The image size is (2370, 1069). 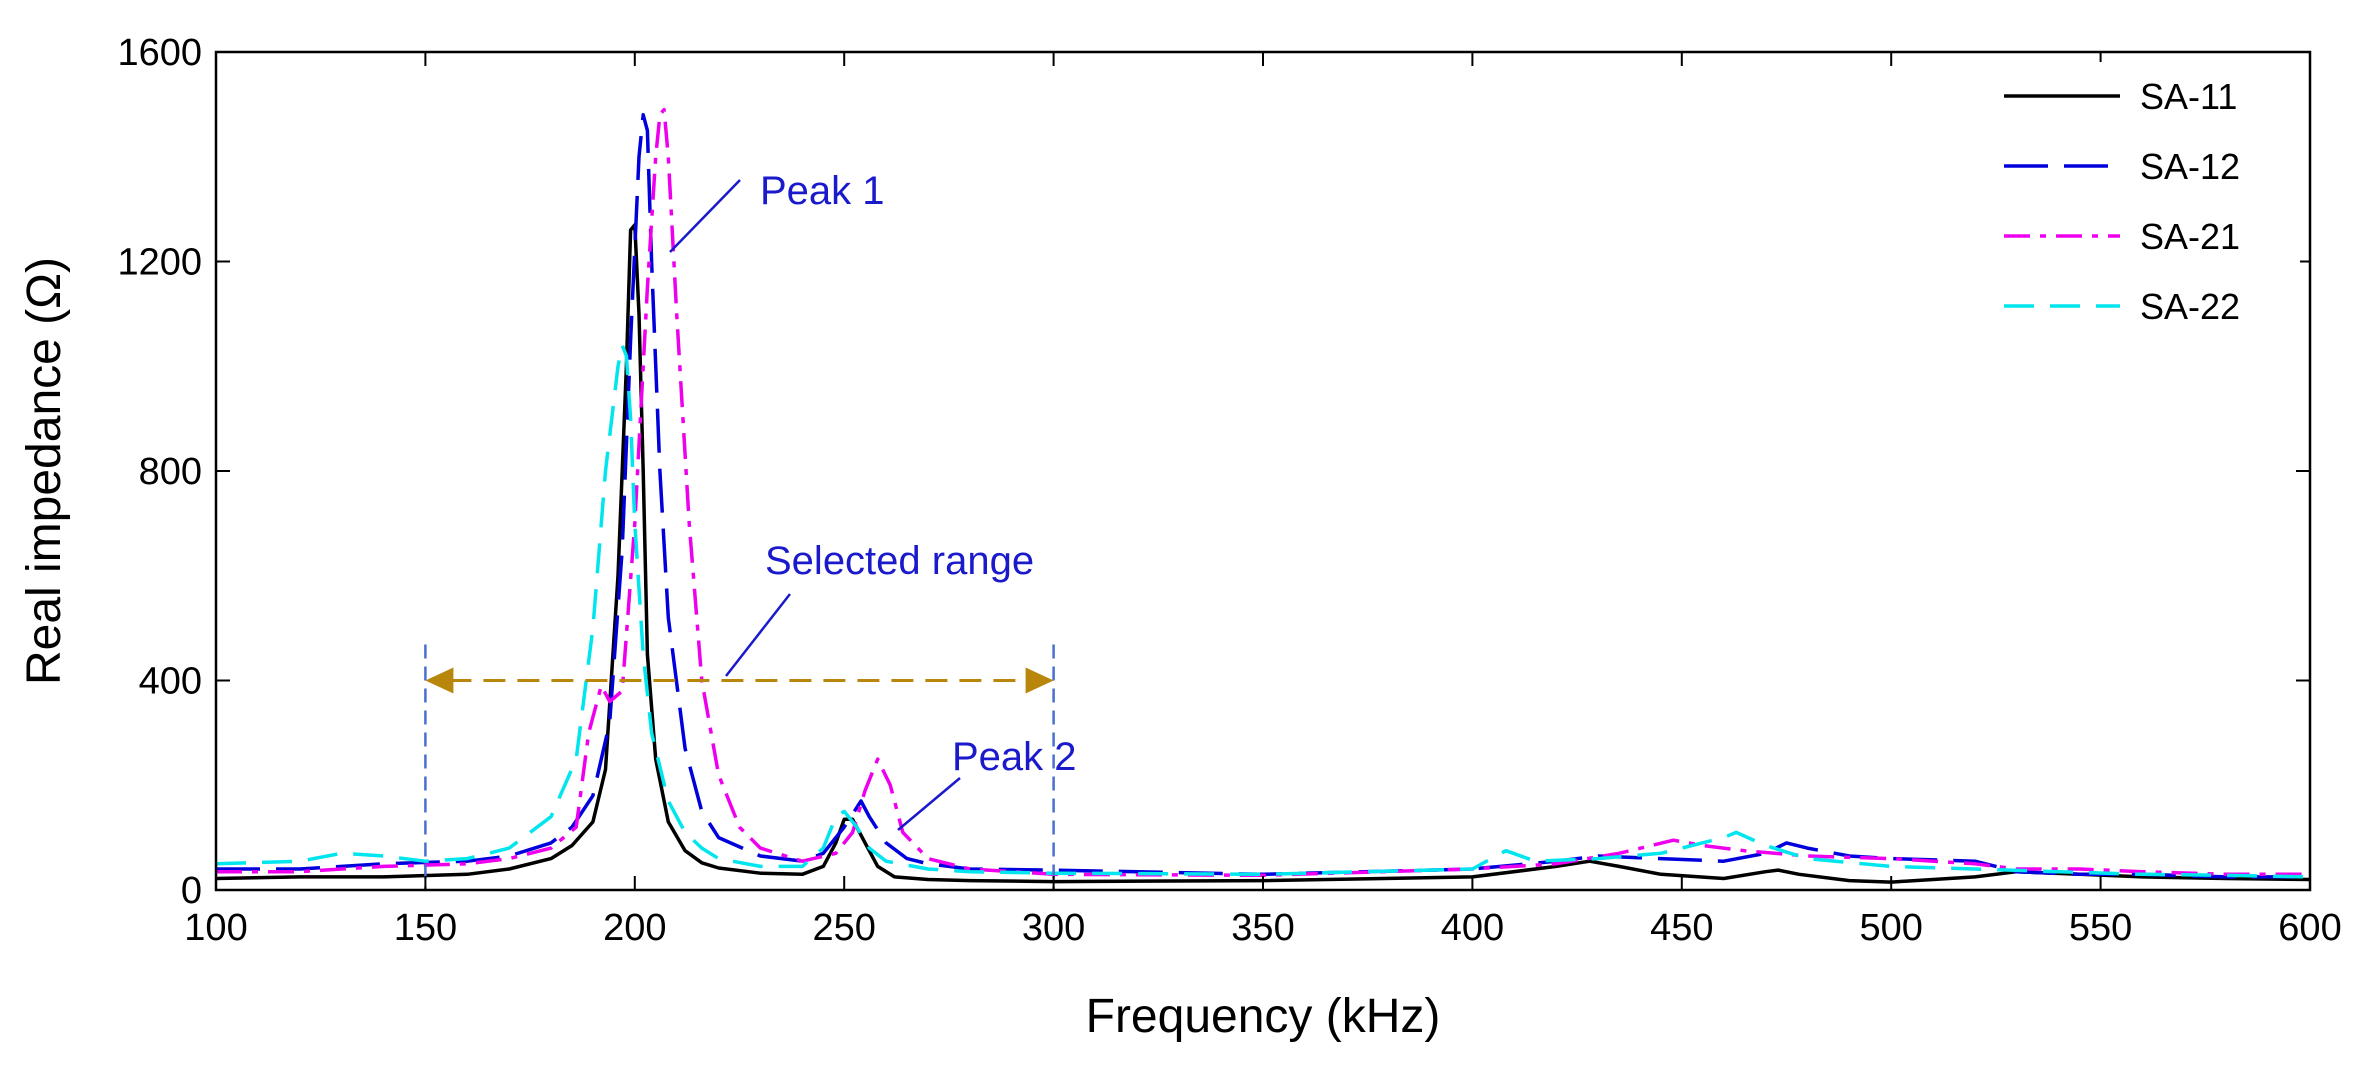 What do you see at coordinates (159, 53) in the screenshot?
I see `y-tick-label: 1600` at bounding box center [159, 53].